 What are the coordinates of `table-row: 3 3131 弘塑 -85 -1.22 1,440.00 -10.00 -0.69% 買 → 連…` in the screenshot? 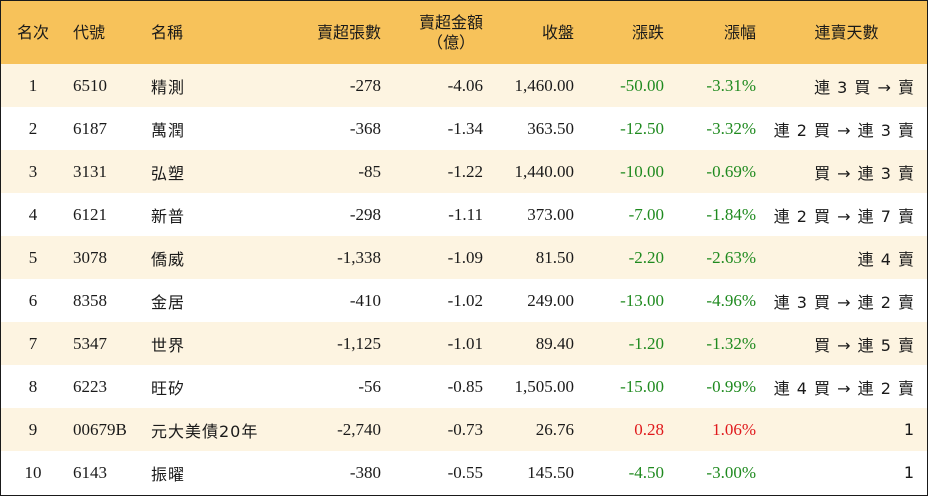 It's located at (464, 171).